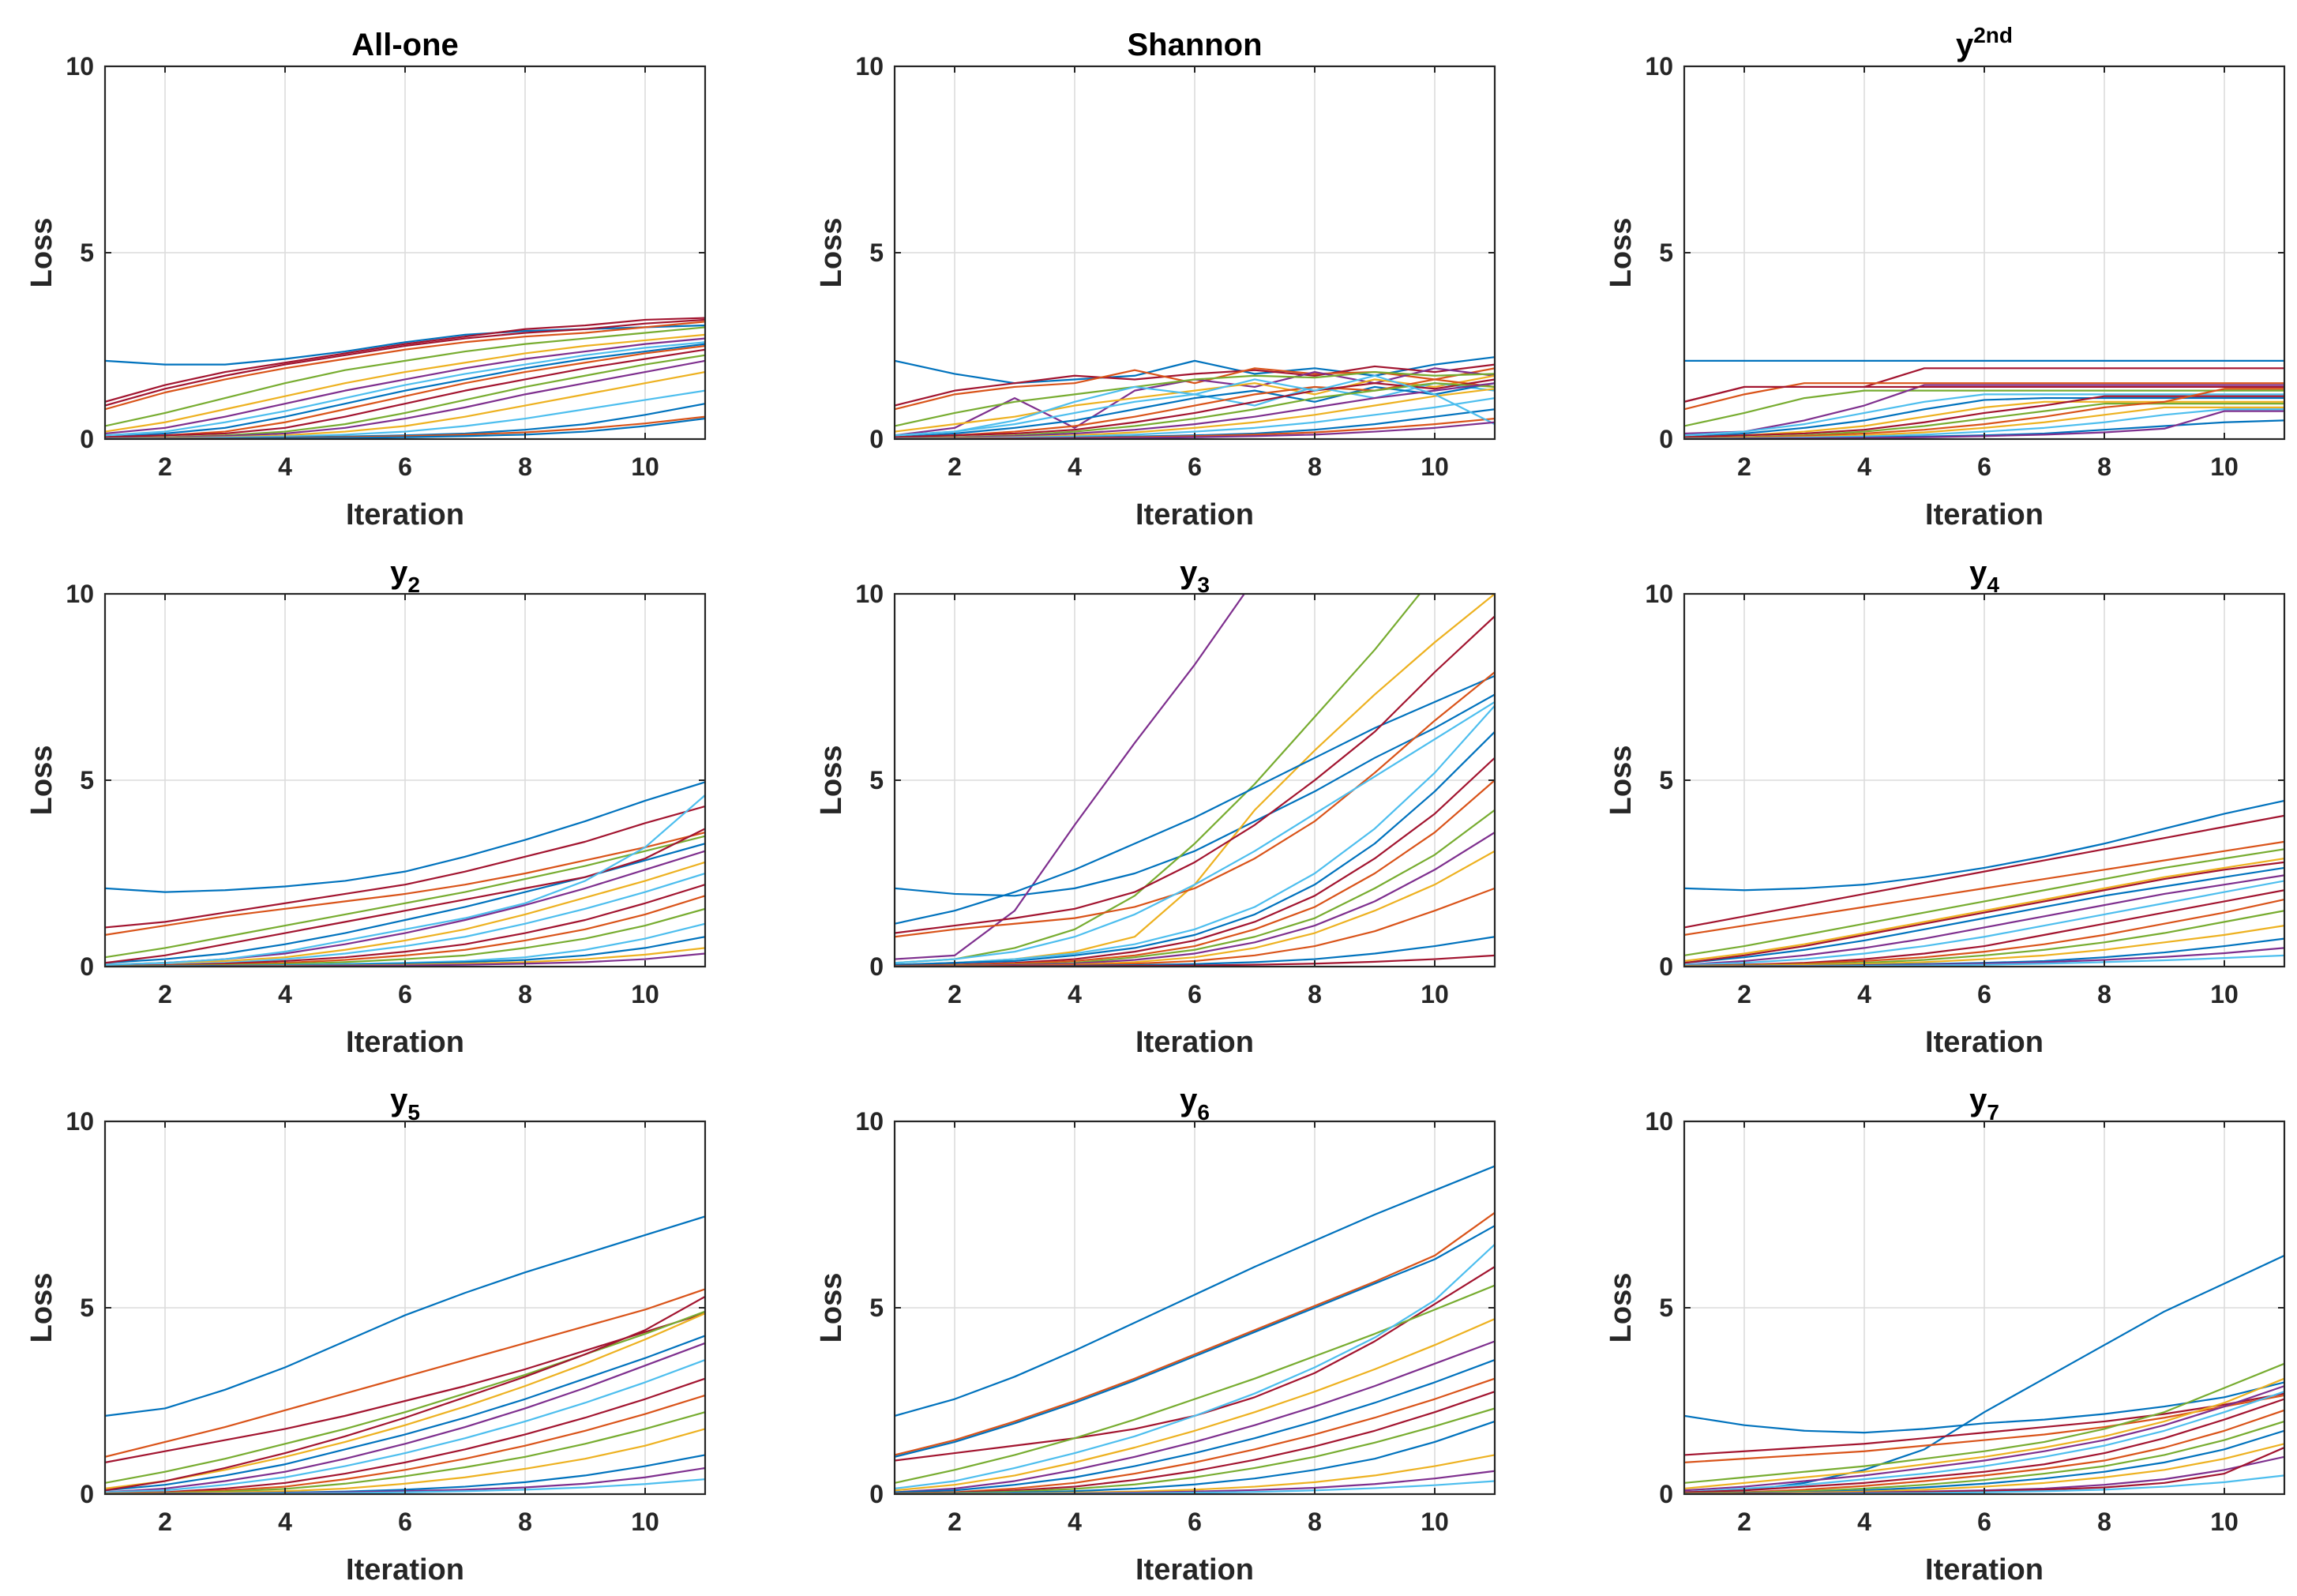 The image size is (2297, 1596). I want to click on chart-title: Shannon, so click(1194, 45).